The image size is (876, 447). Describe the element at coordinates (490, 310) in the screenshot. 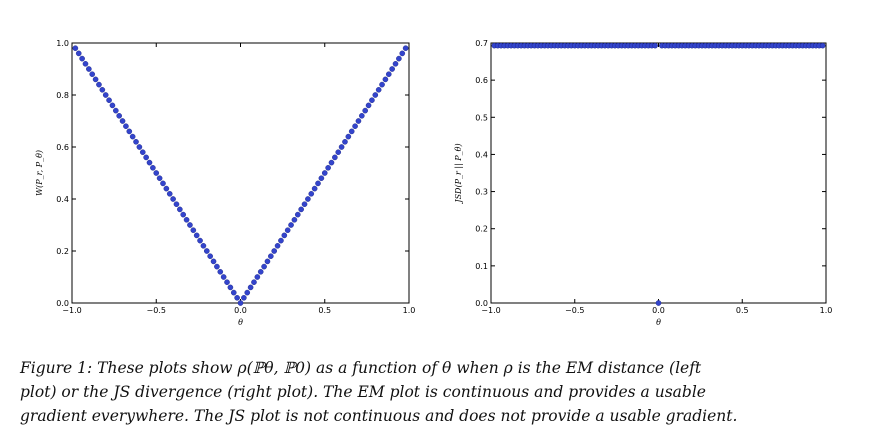

I see `right-xtick-label: −1.0` at that location.